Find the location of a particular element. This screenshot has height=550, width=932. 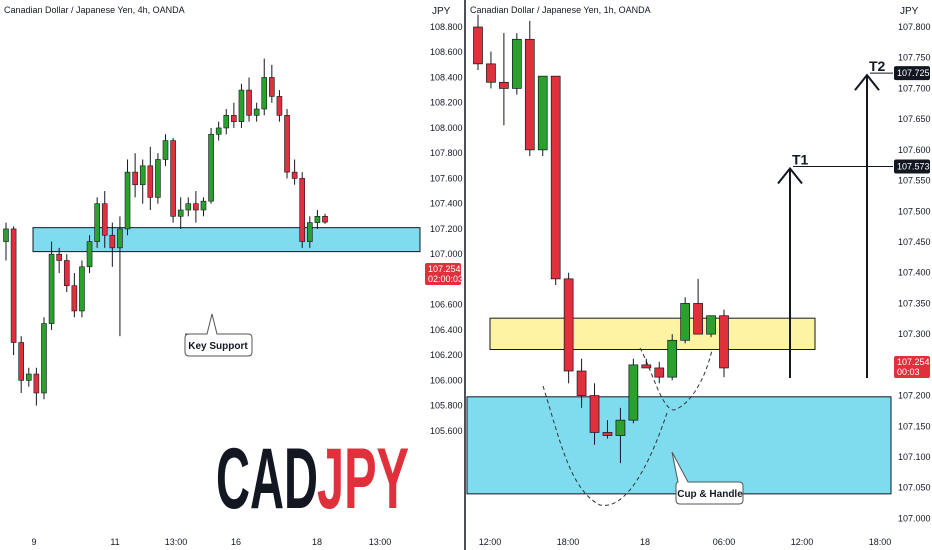

key-support-callout: Key Support is located at coordinates (218, 335).